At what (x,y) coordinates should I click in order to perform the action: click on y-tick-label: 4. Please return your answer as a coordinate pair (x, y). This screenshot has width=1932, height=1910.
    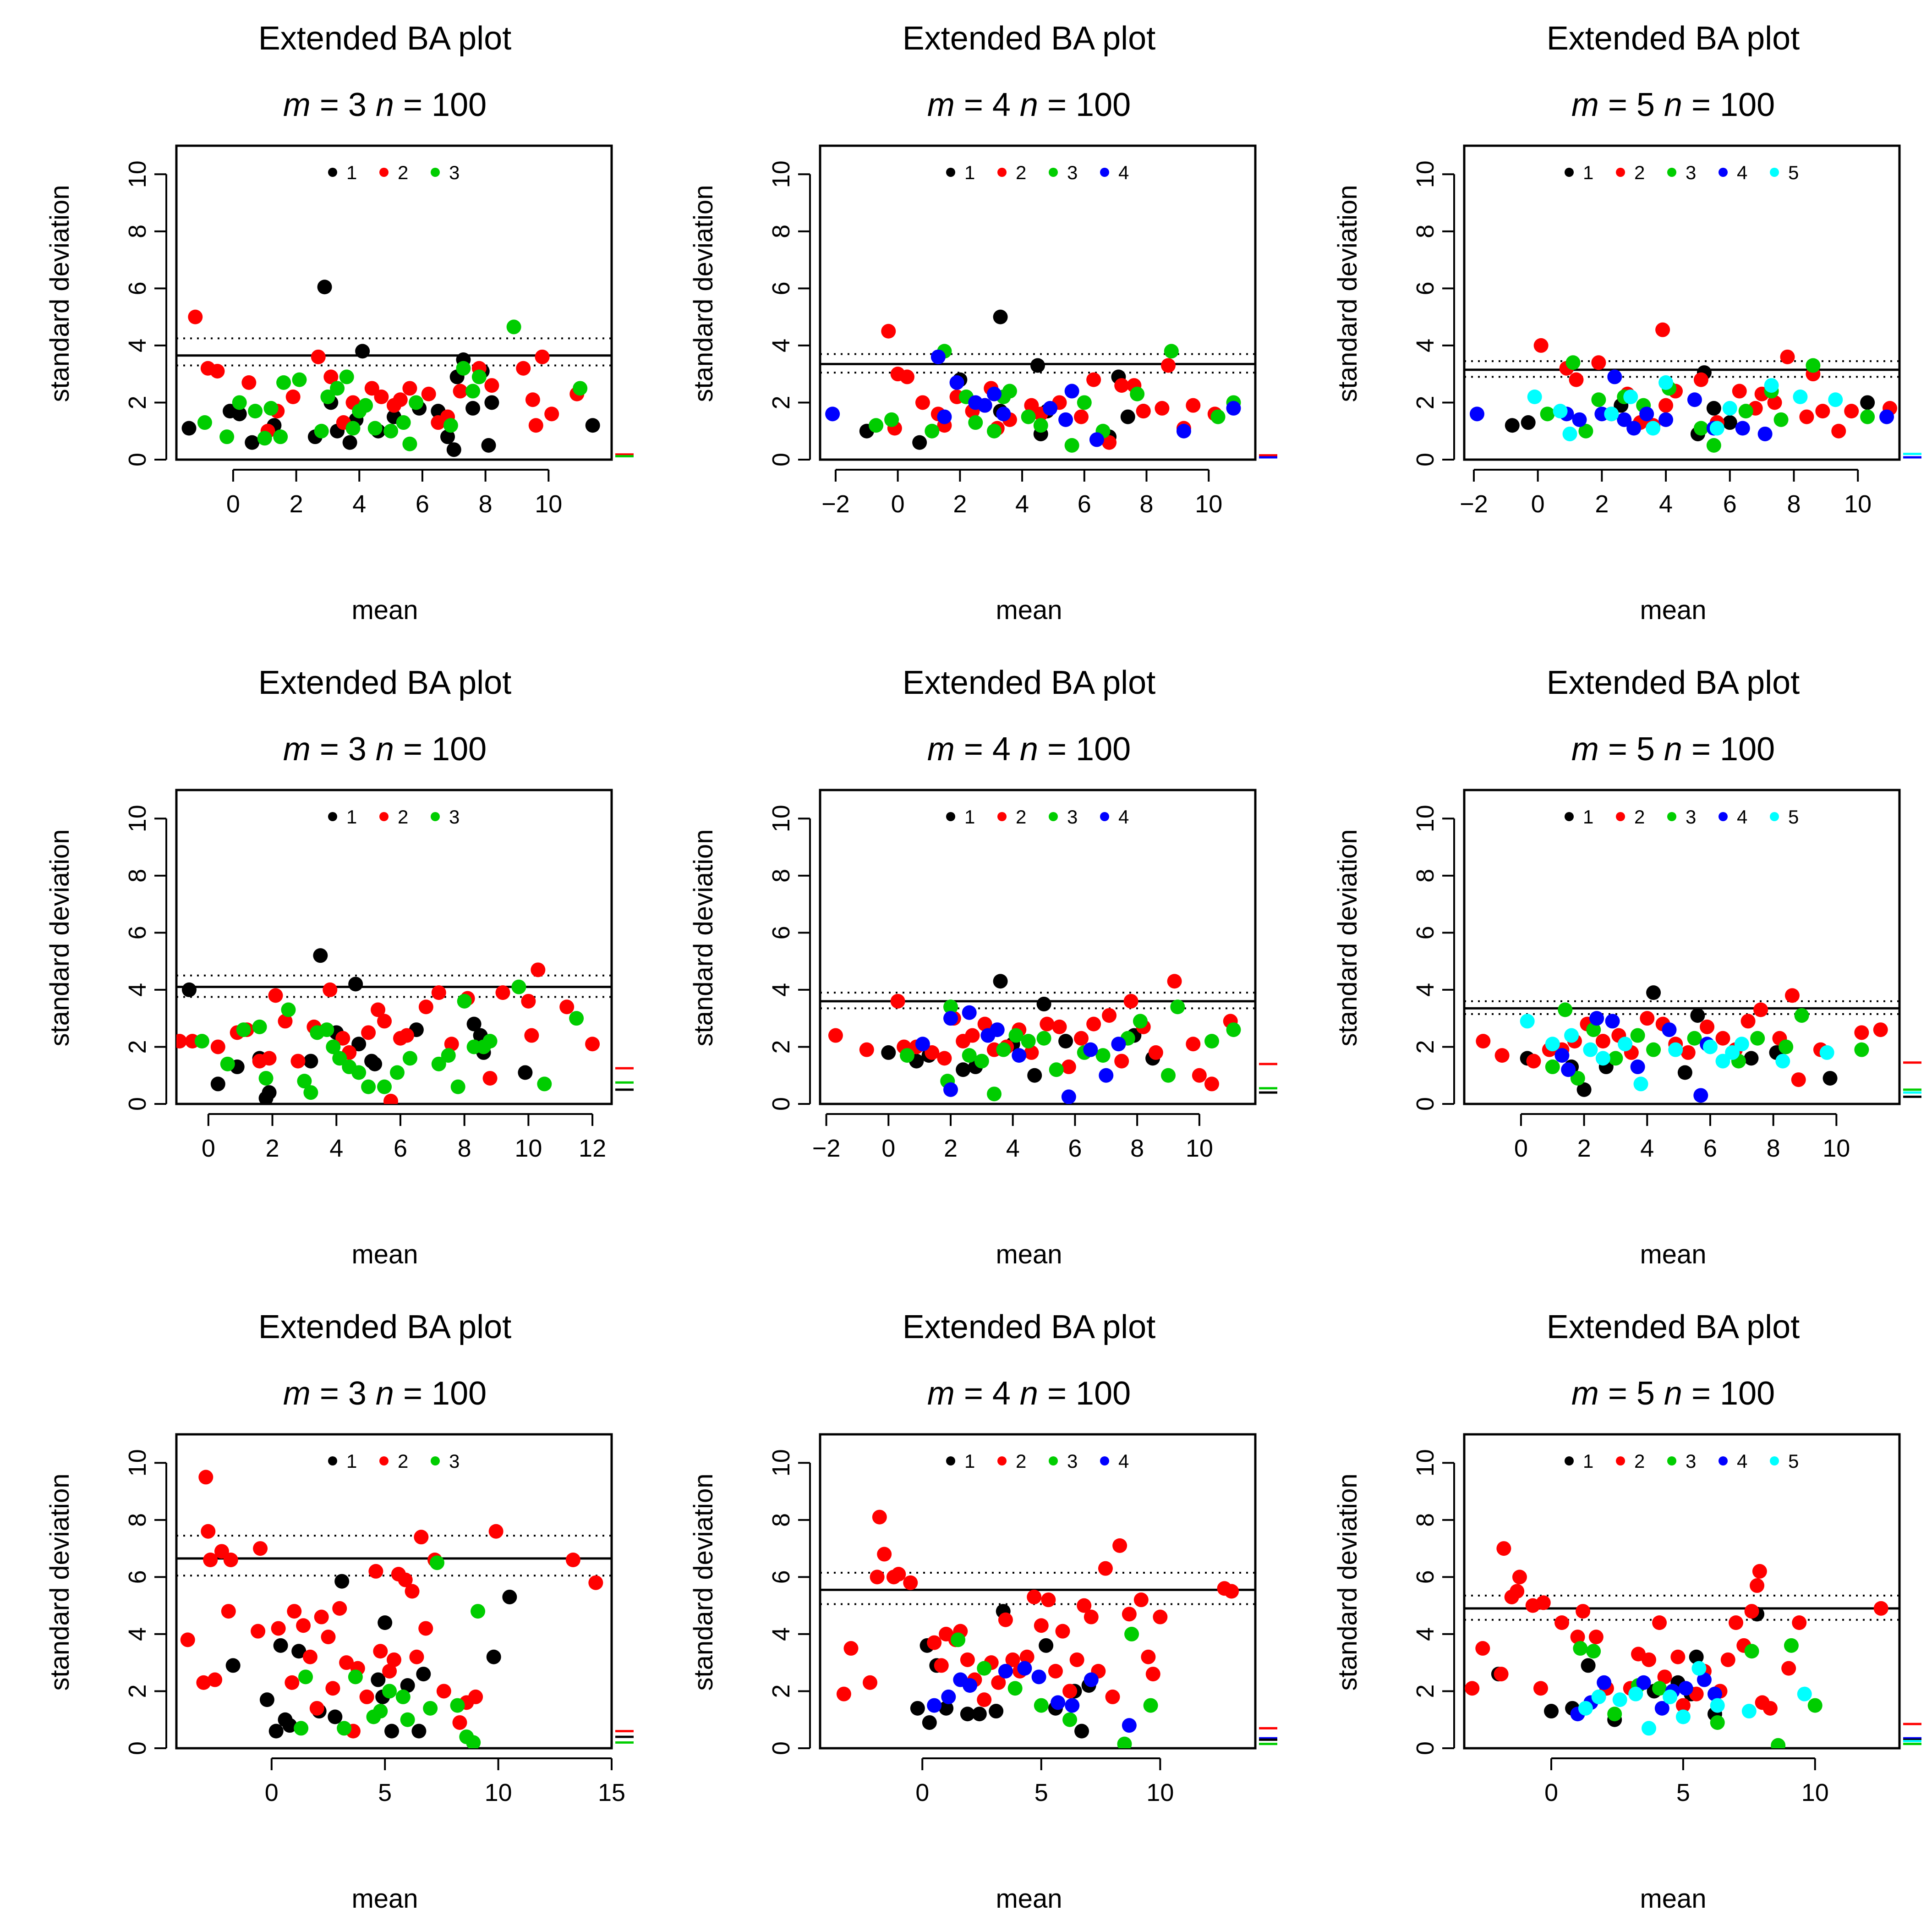
    Looking at the image, I should click on (1425, 1634).